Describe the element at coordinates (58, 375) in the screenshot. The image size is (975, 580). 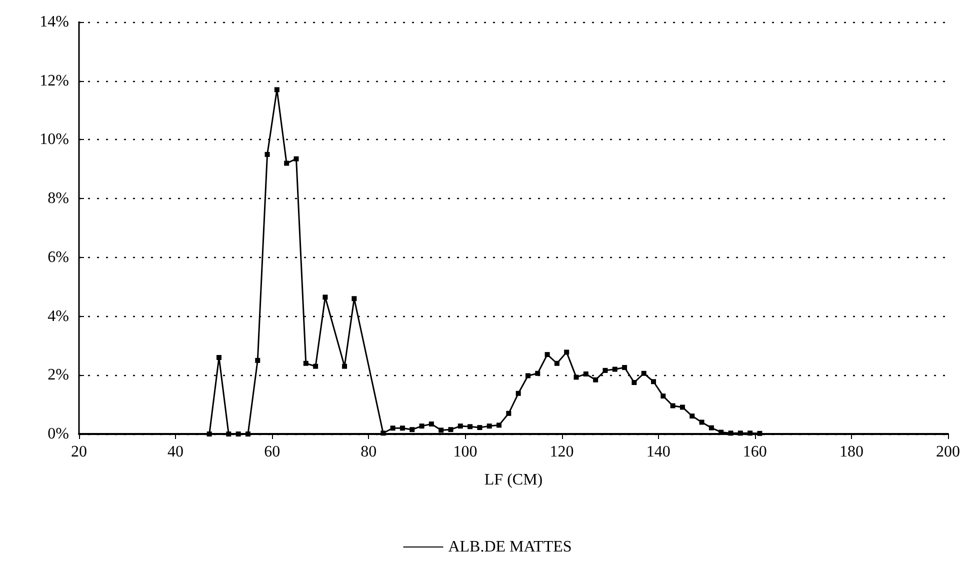
I see `y-tick-label: 2%` at that location.